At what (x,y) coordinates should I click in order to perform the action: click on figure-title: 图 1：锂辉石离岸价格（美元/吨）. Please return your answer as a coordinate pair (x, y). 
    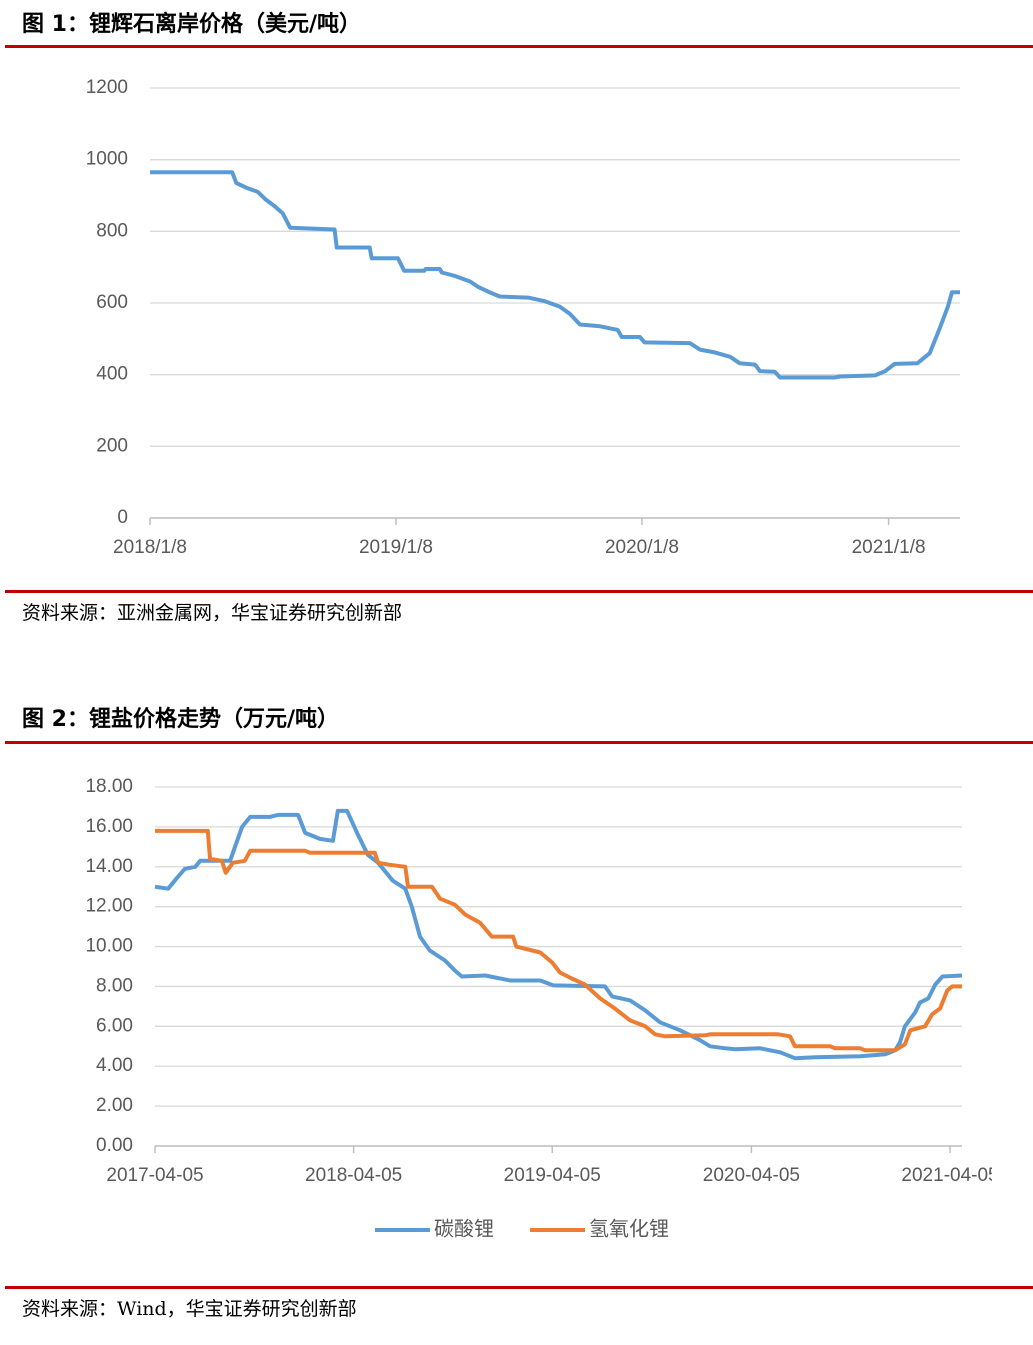
    Looking at the image, I should click on (191, 24).